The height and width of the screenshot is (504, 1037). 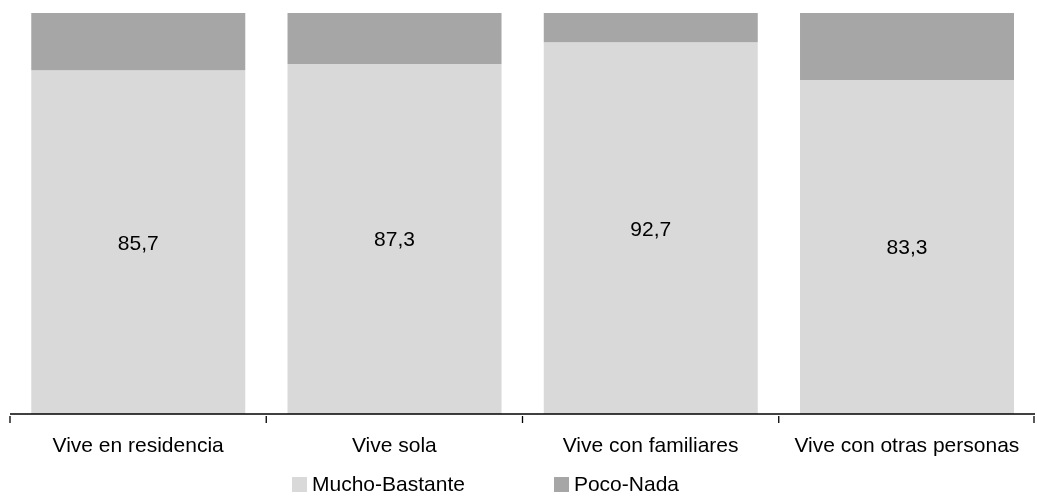 I want to click on data-label: 87,3, so click(x=394, y=239).